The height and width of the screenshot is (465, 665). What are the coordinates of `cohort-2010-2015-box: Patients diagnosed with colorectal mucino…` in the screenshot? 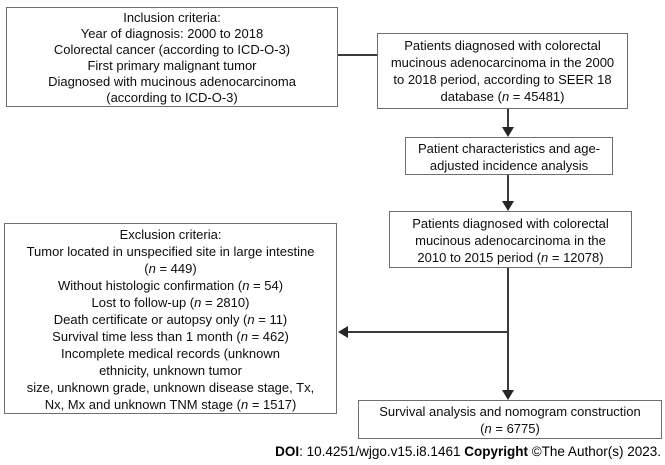 It's located at (510, 239).